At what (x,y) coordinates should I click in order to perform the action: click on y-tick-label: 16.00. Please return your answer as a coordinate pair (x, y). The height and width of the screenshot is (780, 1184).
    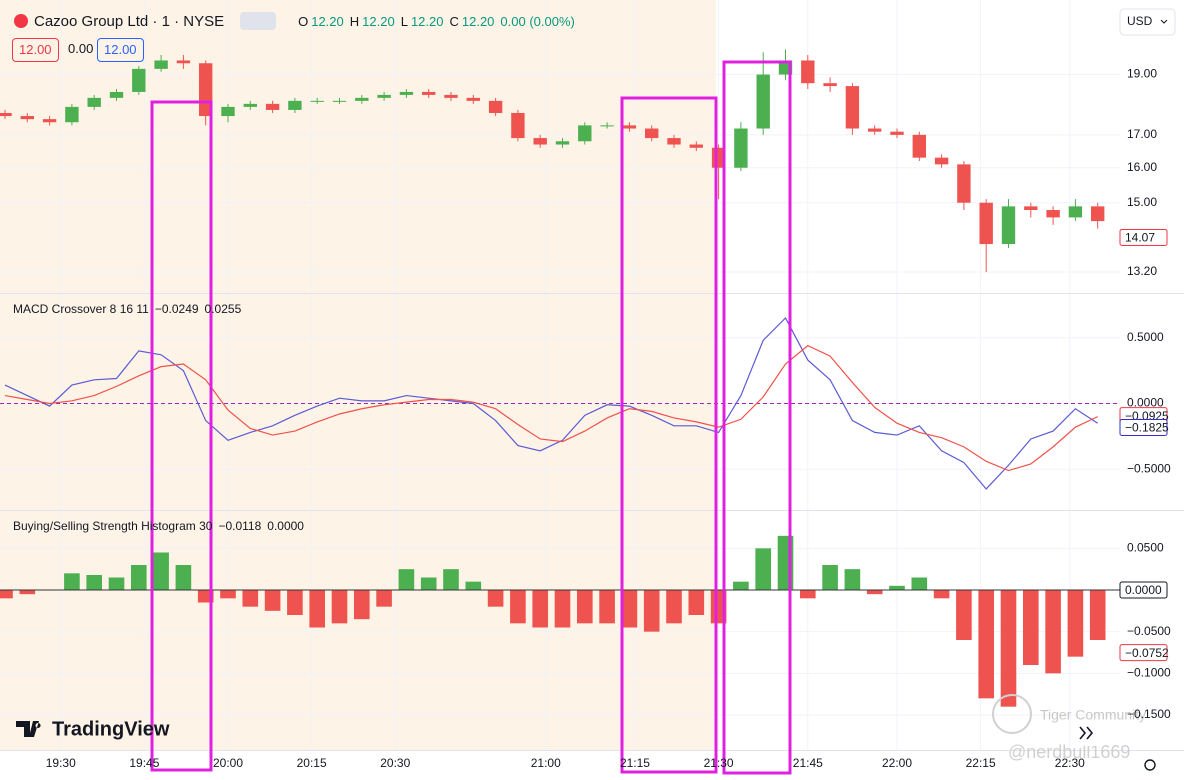
    Looking at the image, I should click on (1142, 167).